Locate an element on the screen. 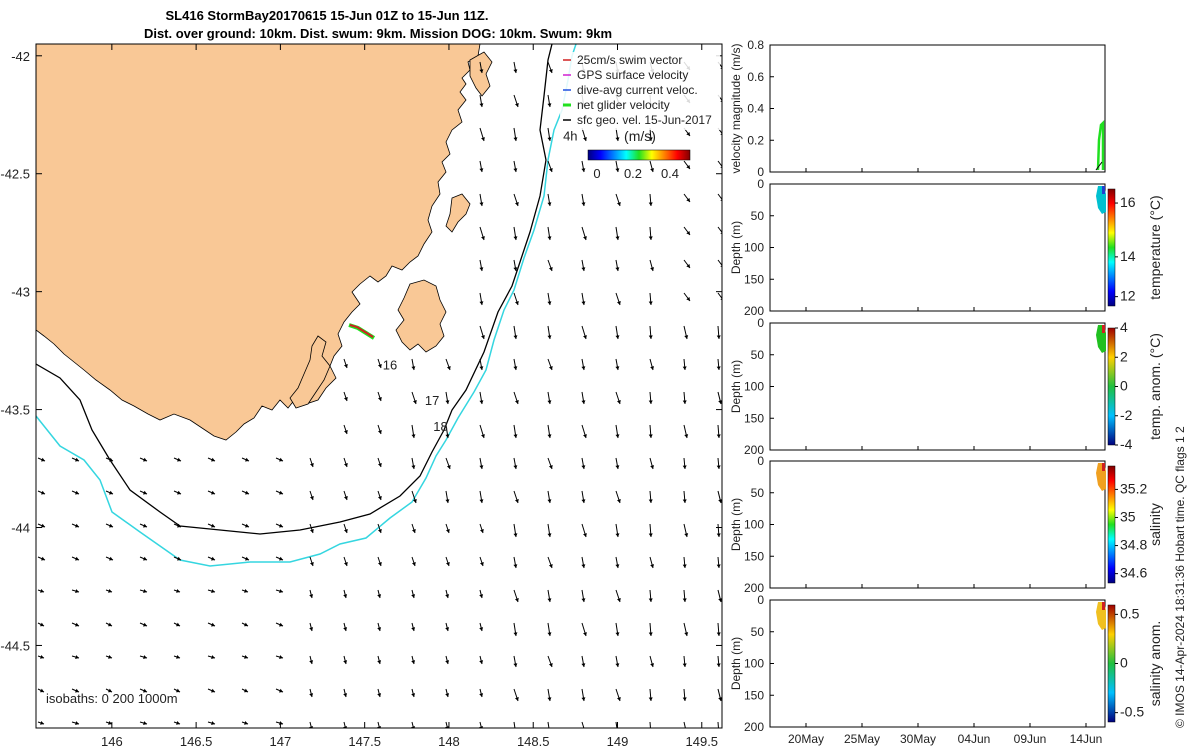 The width and height of the screenshot is (1200, 750). colorbar-tick-label: 0 is located at coordinates (1124, 386).